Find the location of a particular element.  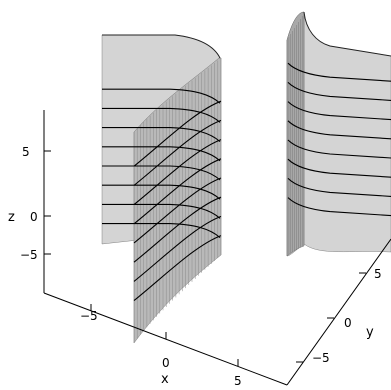

x-tick-label: 0 is located at coordinates (166, 363).